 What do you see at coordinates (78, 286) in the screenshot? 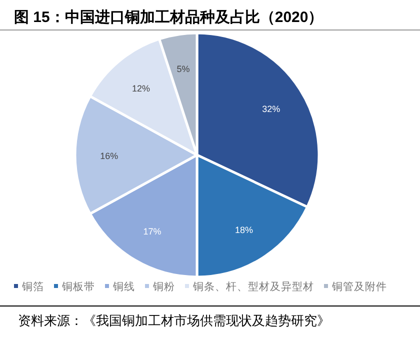
I see `legend-label: 铜板带` at bounding box center [78, 286].